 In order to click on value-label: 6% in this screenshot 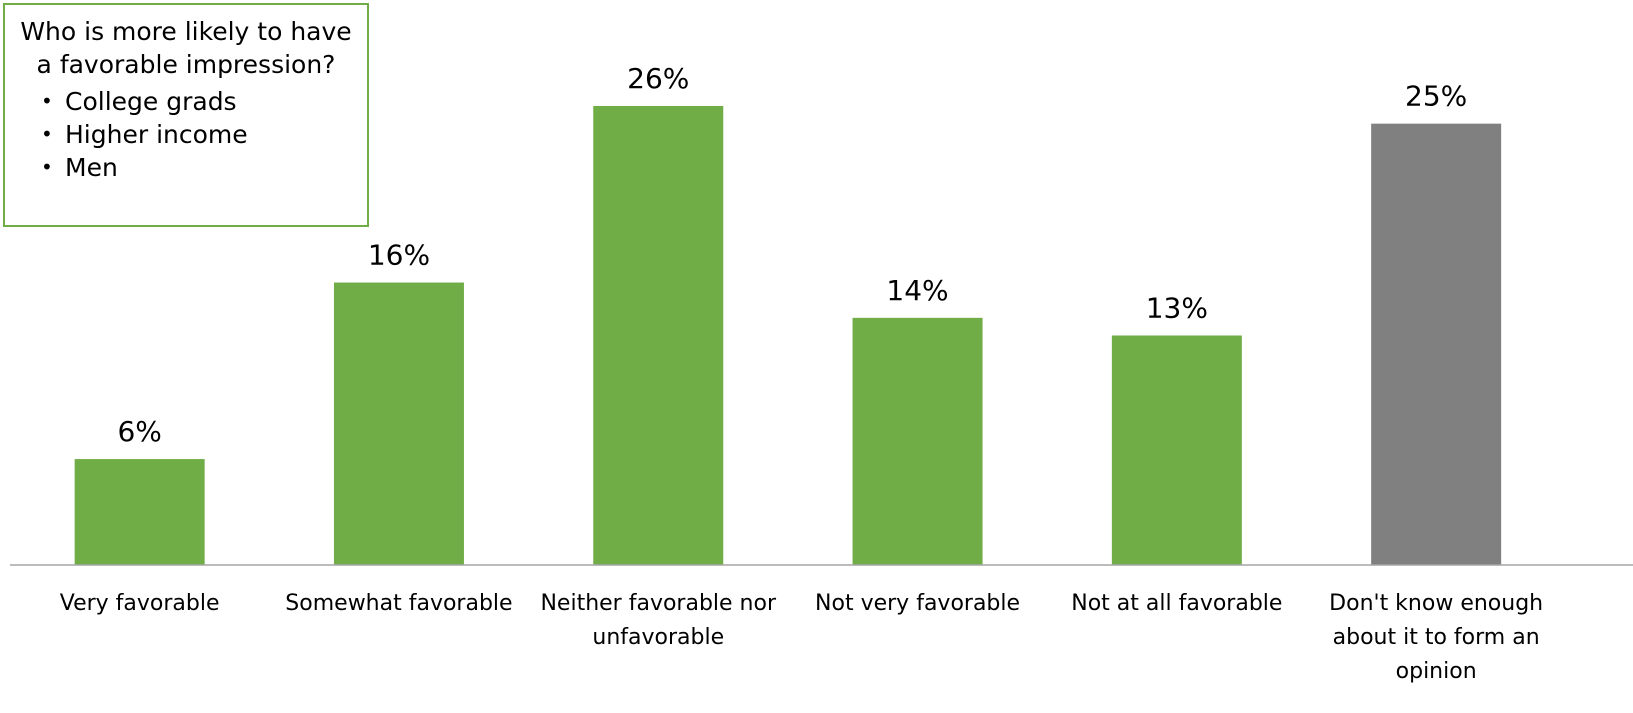, I will do `click(139, 431)`.